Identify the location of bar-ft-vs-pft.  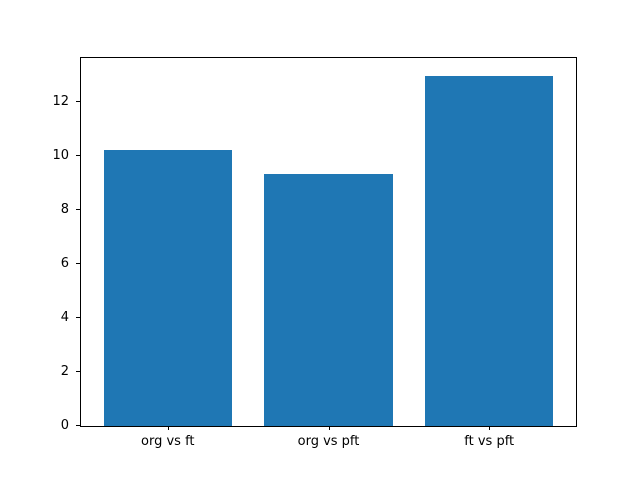
(489, 250).